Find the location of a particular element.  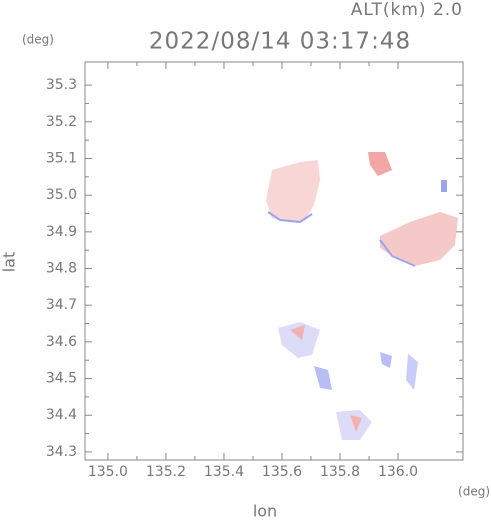

x-unit: (deg) is located at coordinates (474, 492).